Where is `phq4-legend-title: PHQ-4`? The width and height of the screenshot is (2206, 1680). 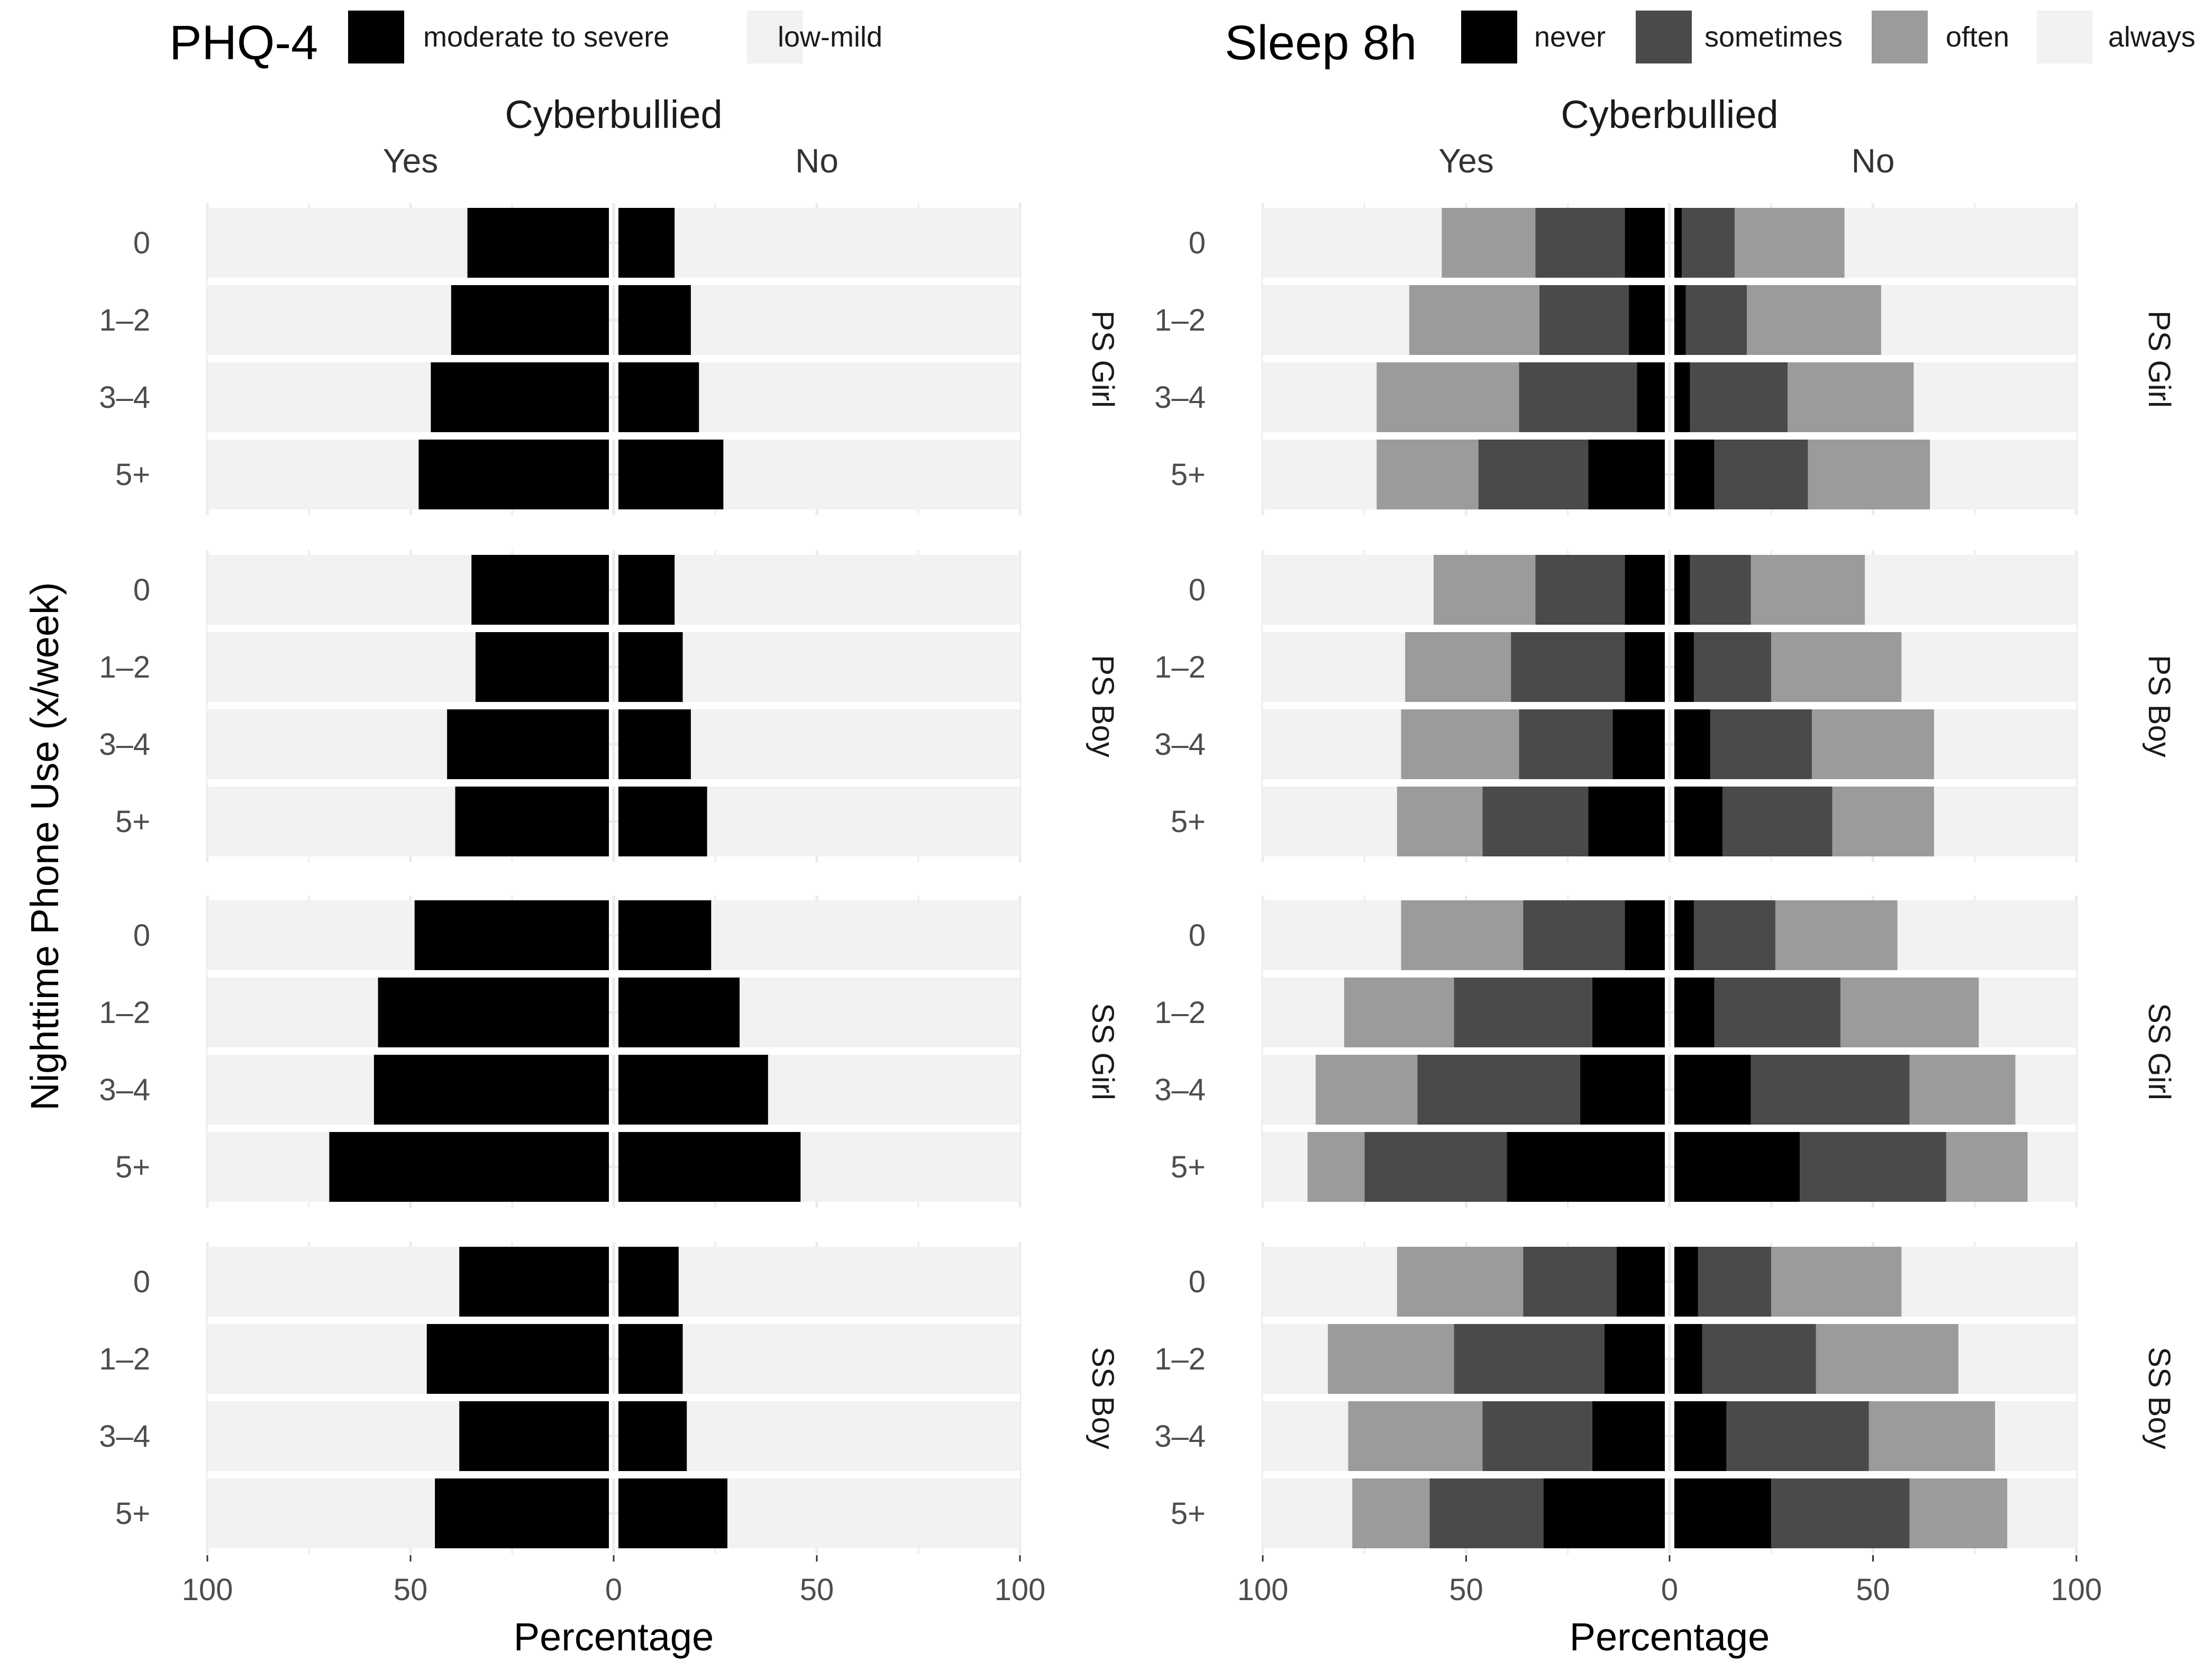
phq4-legend-title: PHQ-4 is located at coordinates (243, 43).